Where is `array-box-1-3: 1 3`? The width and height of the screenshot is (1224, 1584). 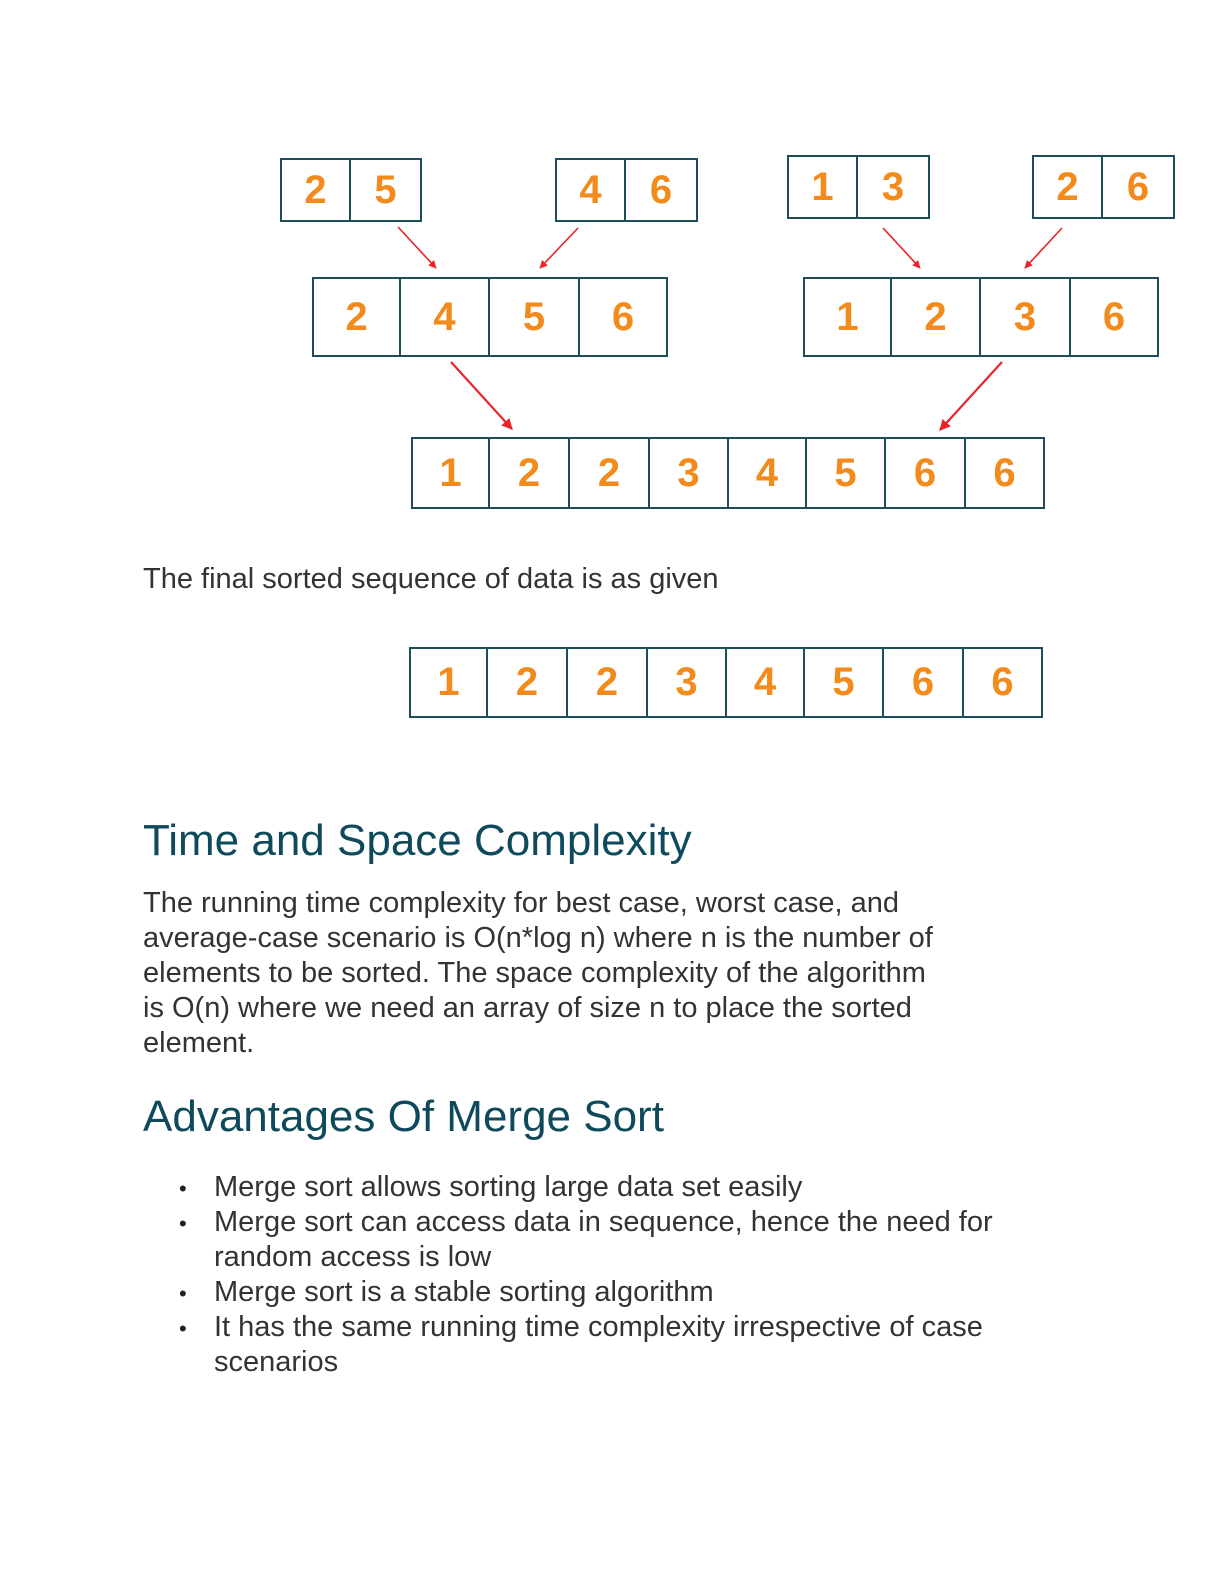 array-box-1-3: 1 3 is located at coordinates (858, 187).